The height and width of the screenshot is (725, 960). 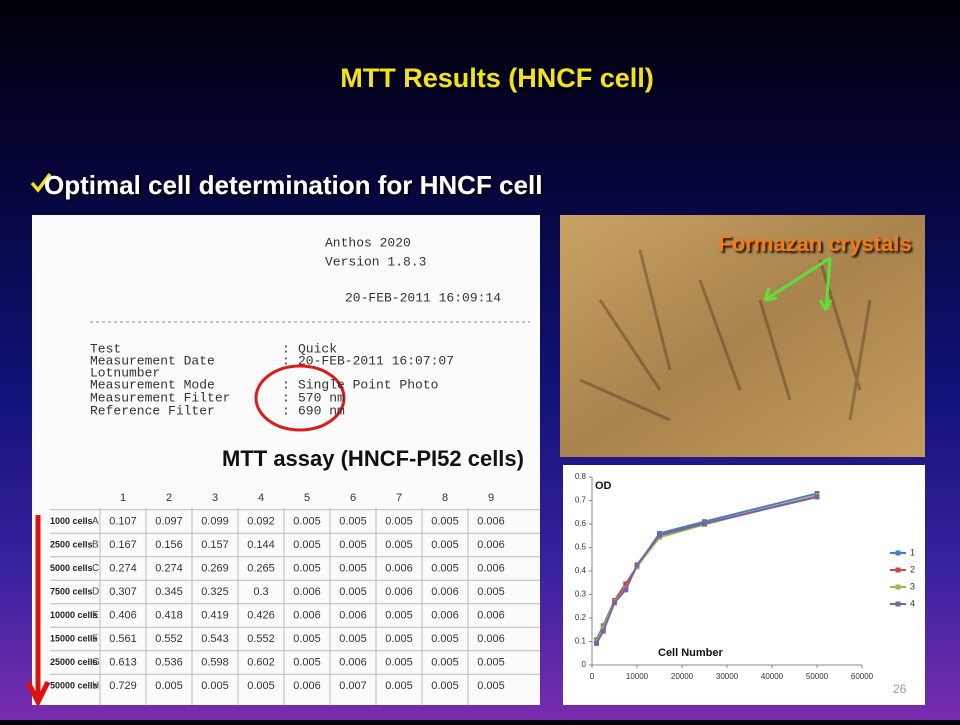 I want to click on row-letter: B, so click(x=95, y=545).